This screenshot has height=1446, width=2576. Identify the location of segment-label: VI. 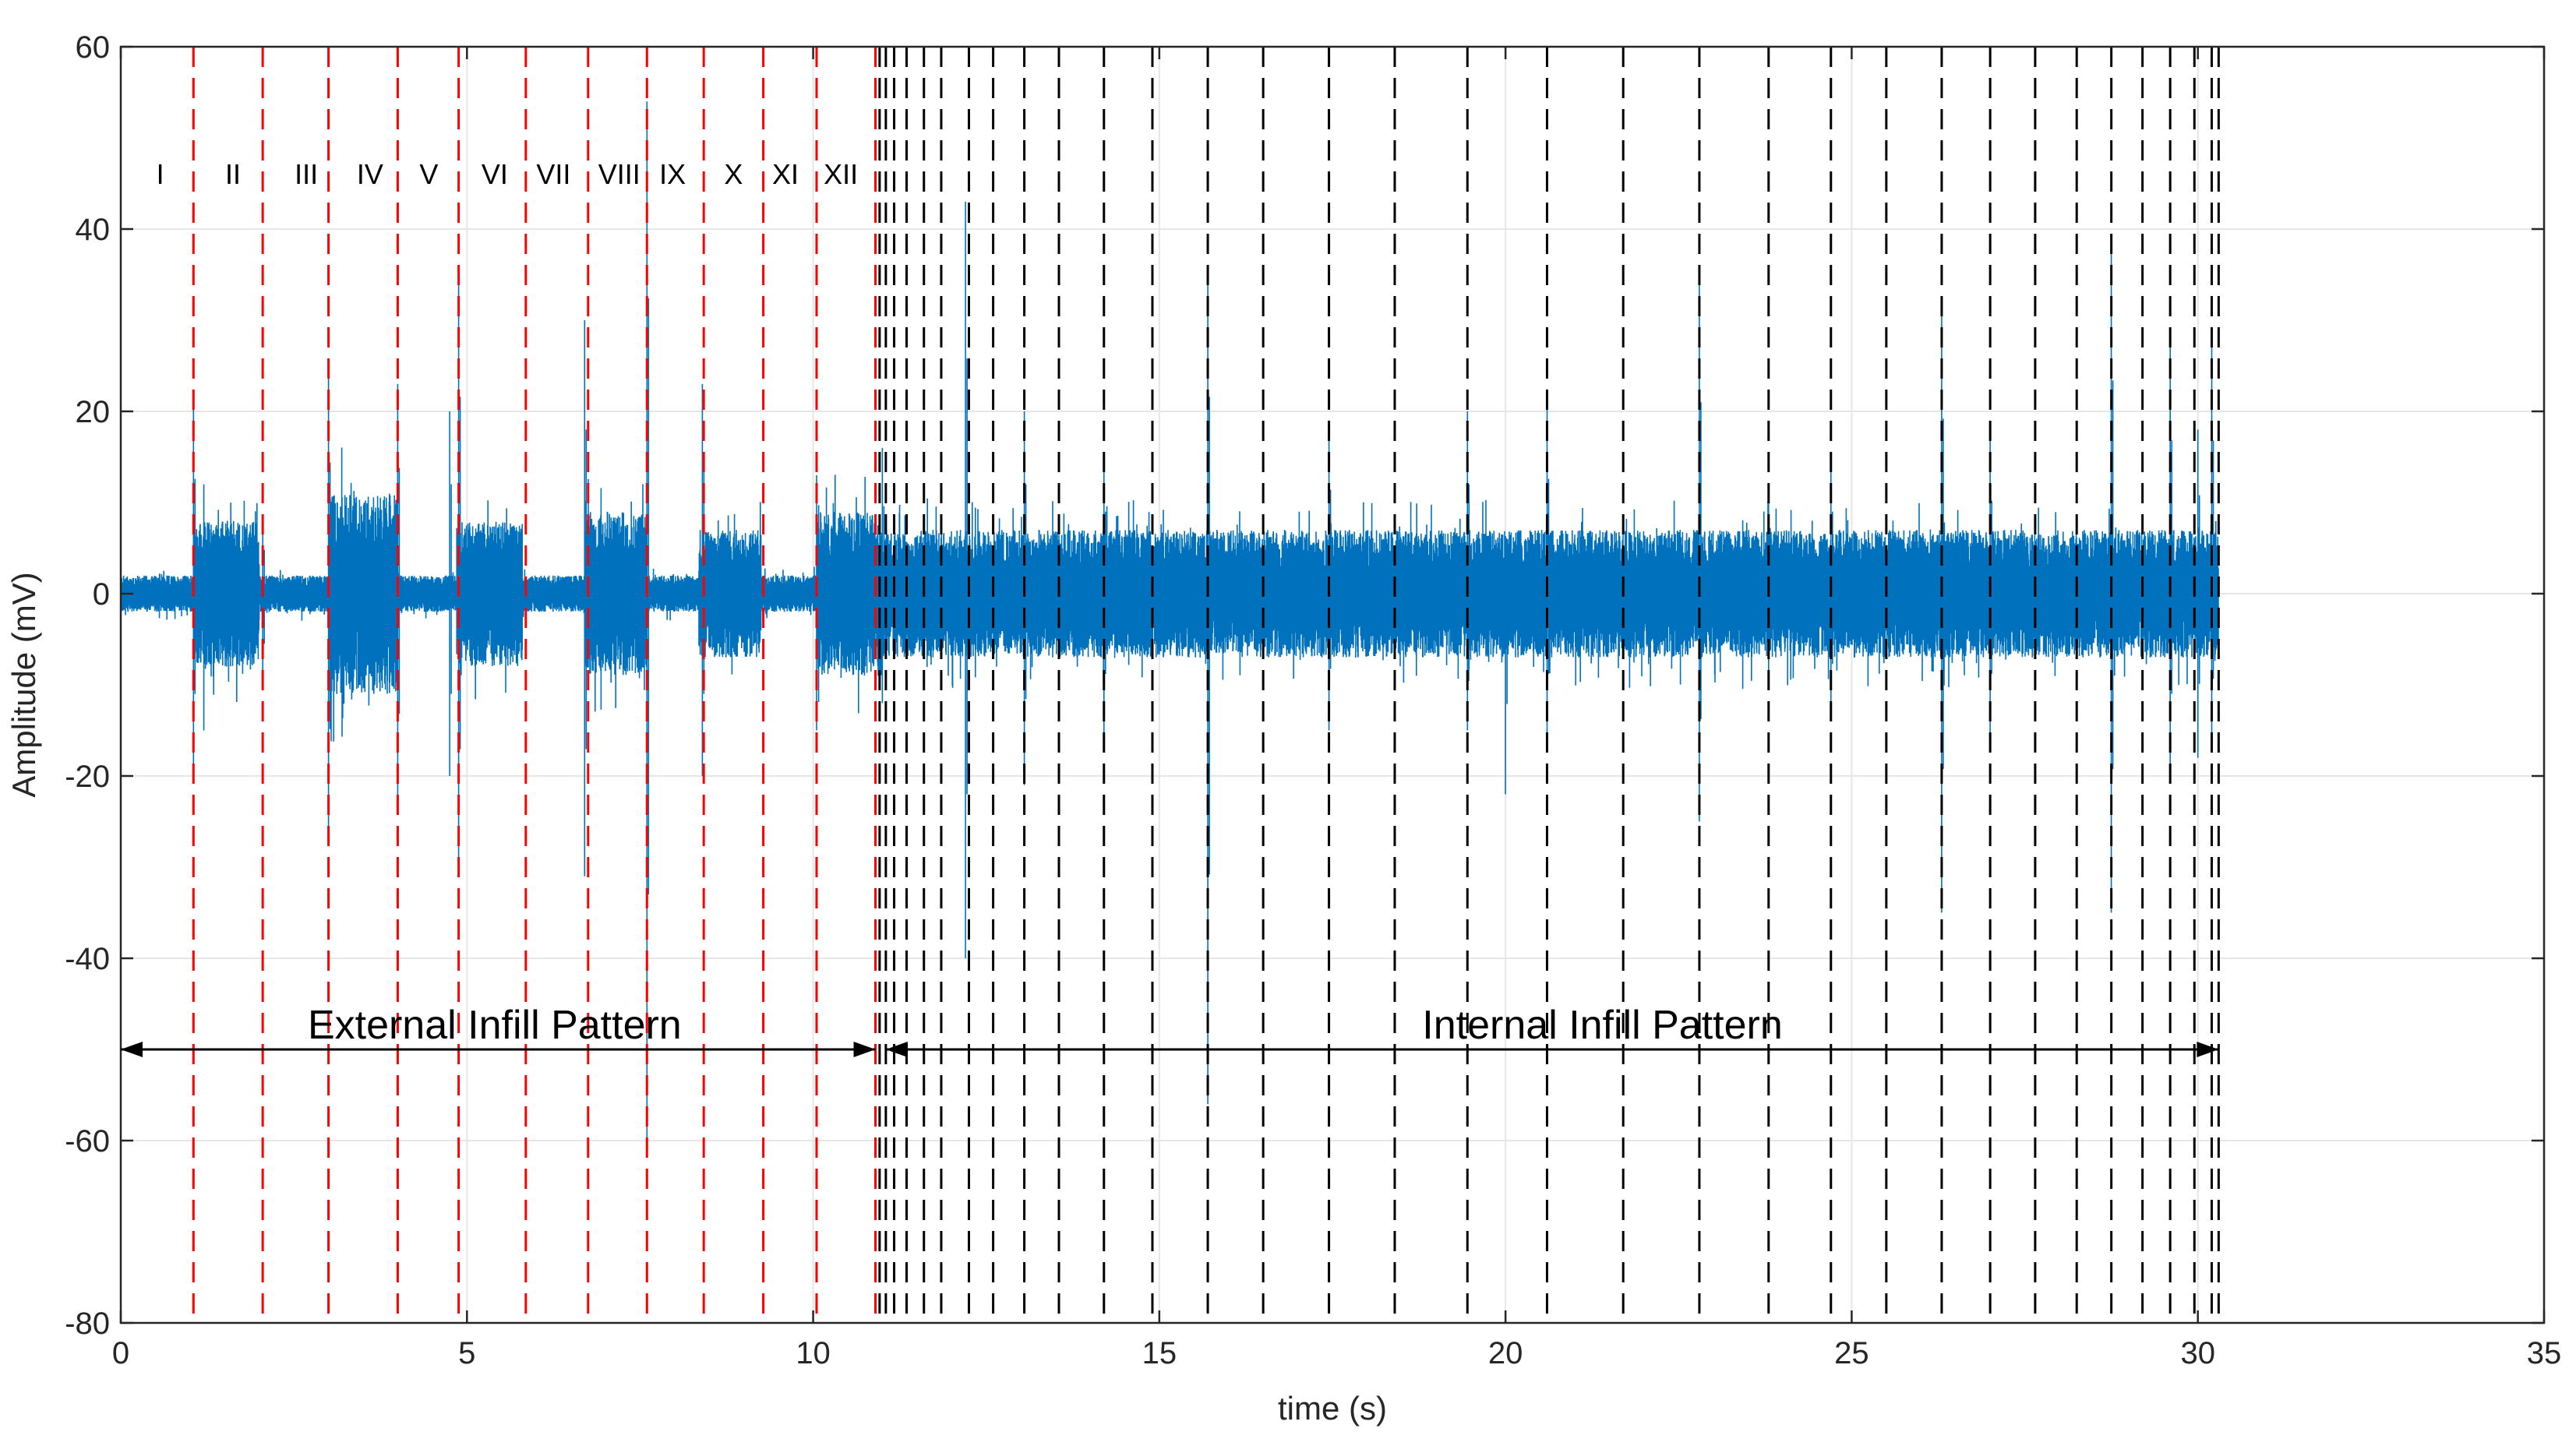
(495, 174).